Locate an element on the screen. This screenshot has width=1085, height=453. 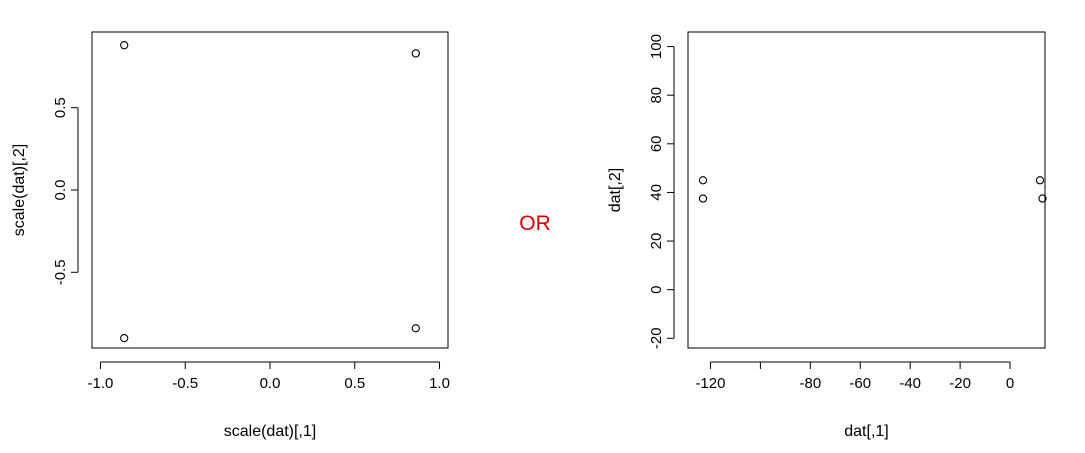
x-tick-label: -40 is located at coordinates (910, 383).